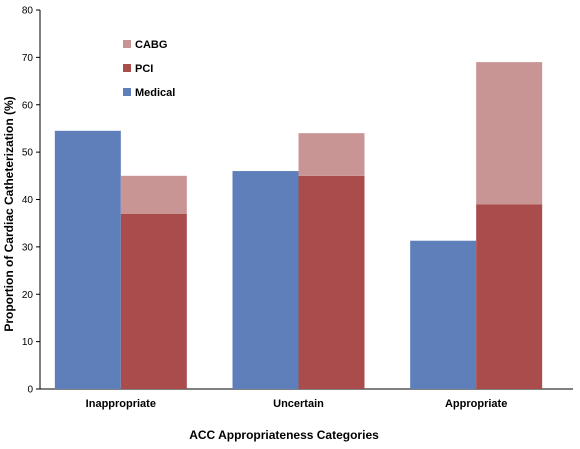  What do you see at coordinates (284, 435) in the screenshot?
I see `x-axis-title: ACC Appropriateness Categories` at bounding box center [284, 435].